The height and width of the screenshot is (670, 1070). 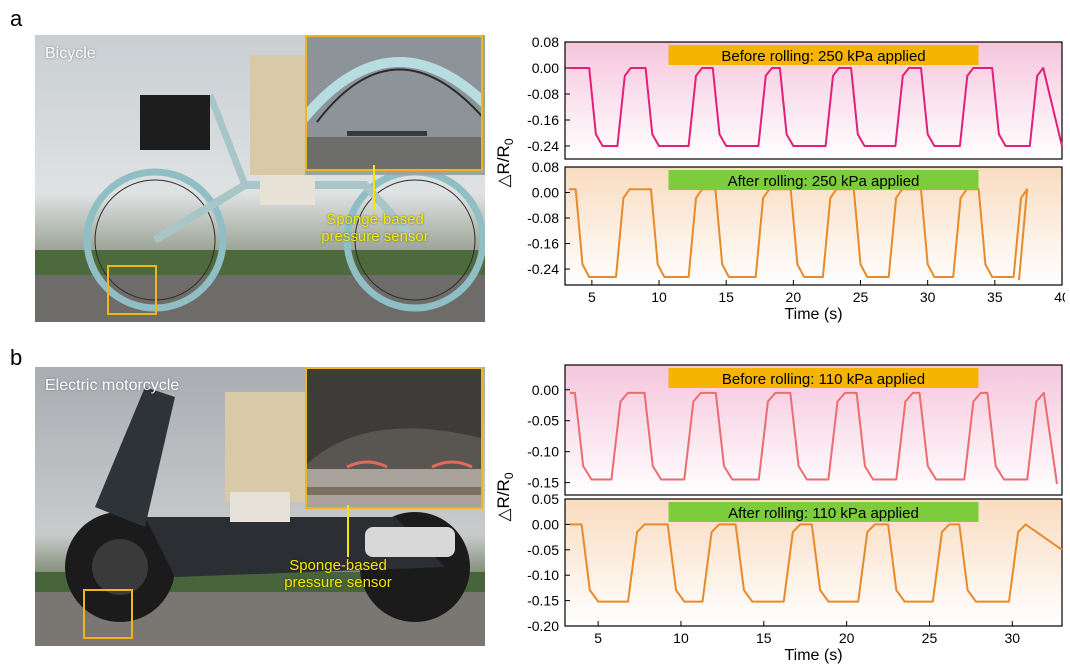 I want to click on photo-label-bicycle: Bicycle, so click(x=70, y=53).